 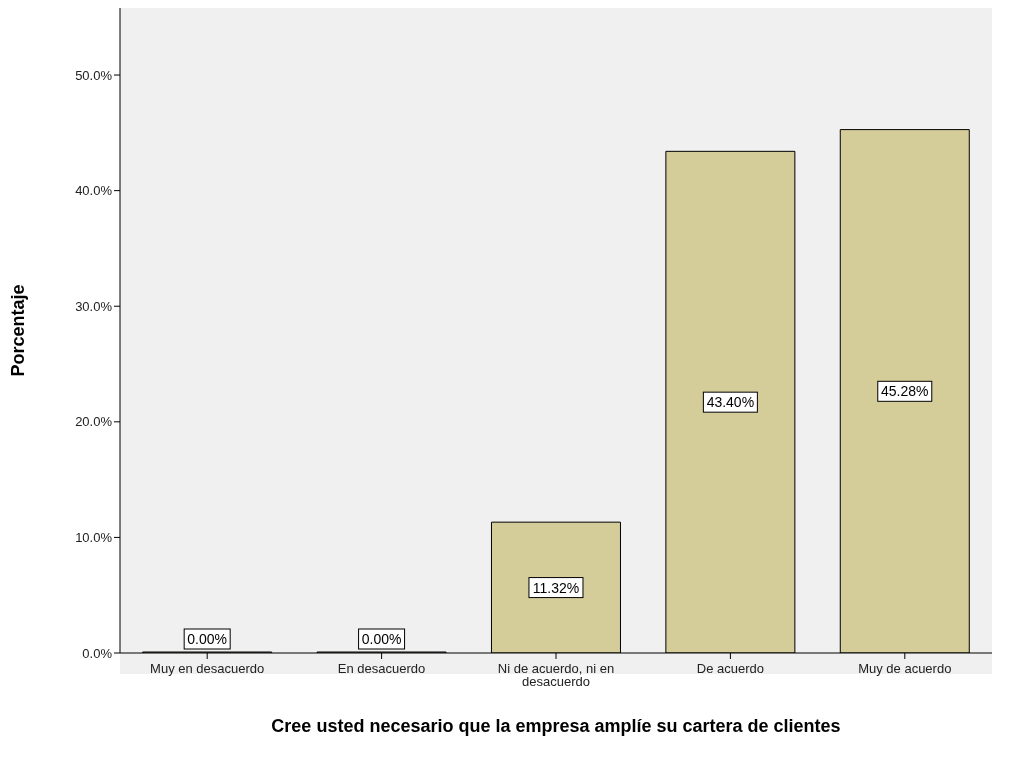 What do you see at coordinates (94, 538) in the screenshot?
I see `y-tick-label: 10.0%` at bounding box center [94, 538].